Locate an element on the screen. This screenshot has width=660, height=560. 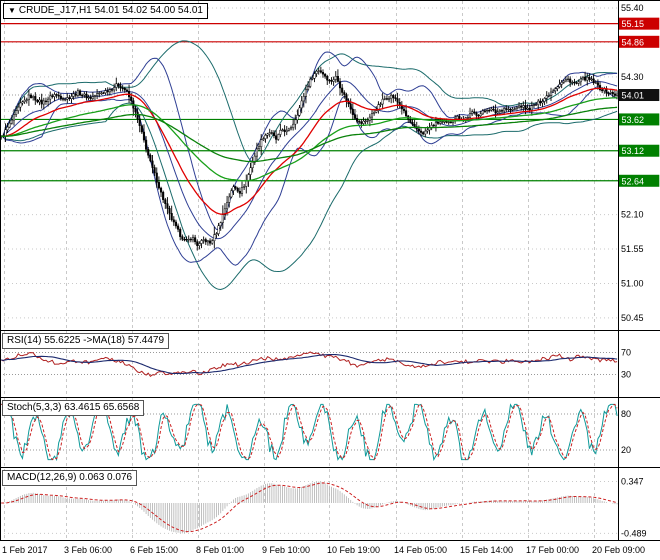
rsi-indicator-label: RSI(14) 55.6225 ->MA(18) 57.4479 is located at coordinates (86, 341).